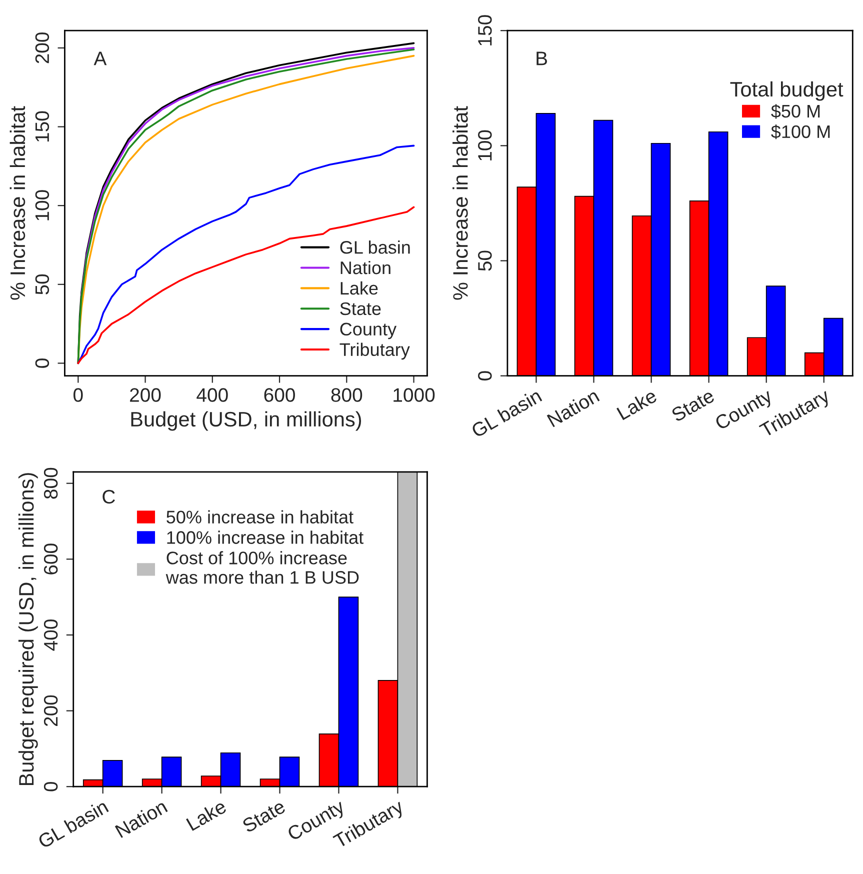 Image resolution: width=863 pixels, height=874 pixels. What do you see at coordinates (787, 91) in the screenshot?
I see `legend-title: Total budget` at bounding box center [787, 91].